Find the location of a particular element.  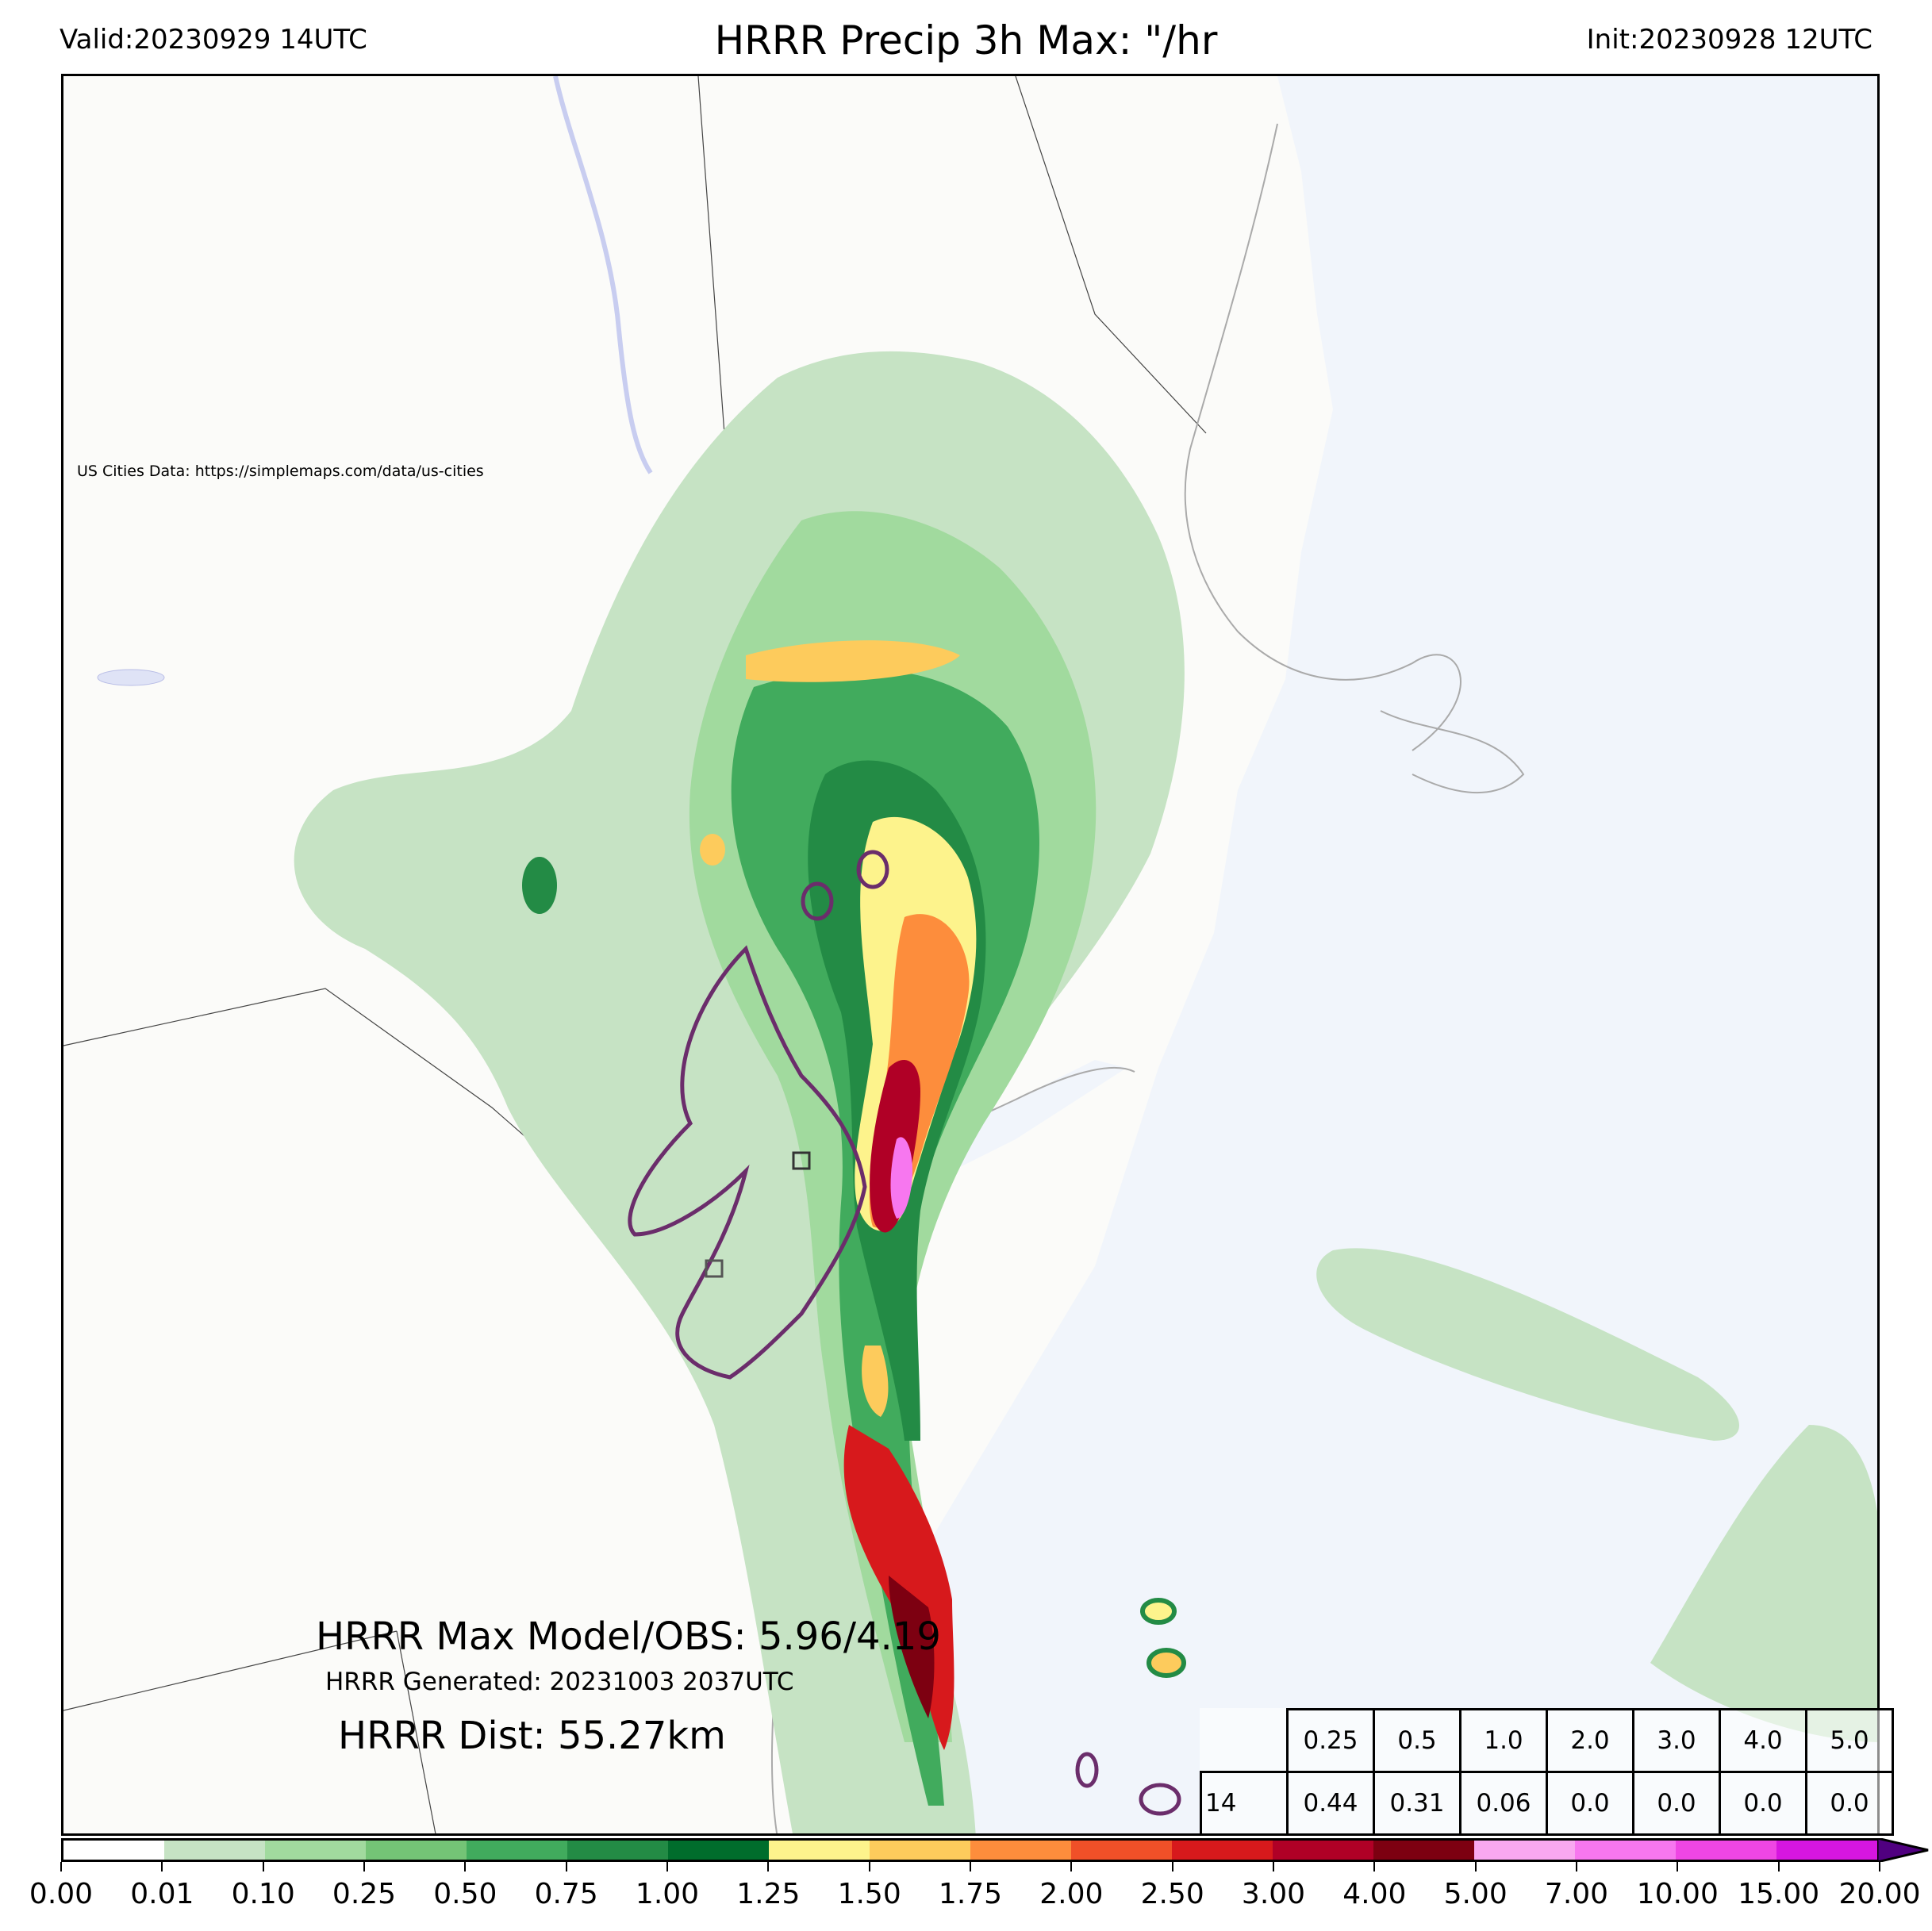

colorbar-tick-label: 20.00 is located at coordinates (1880, 1894).